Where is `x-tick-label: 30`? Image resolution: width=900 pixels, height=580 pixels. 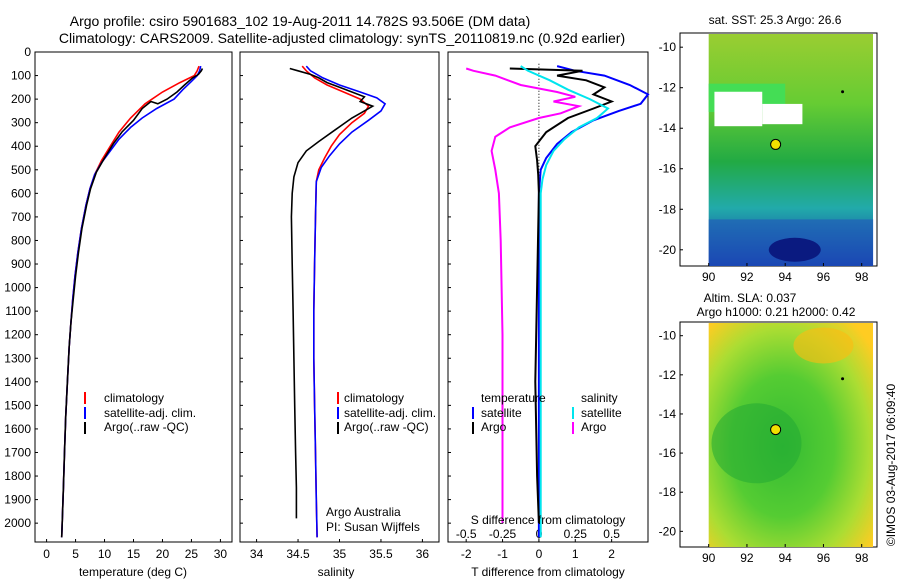 x-tick-label: 30 is located at coordinates (221, 554).